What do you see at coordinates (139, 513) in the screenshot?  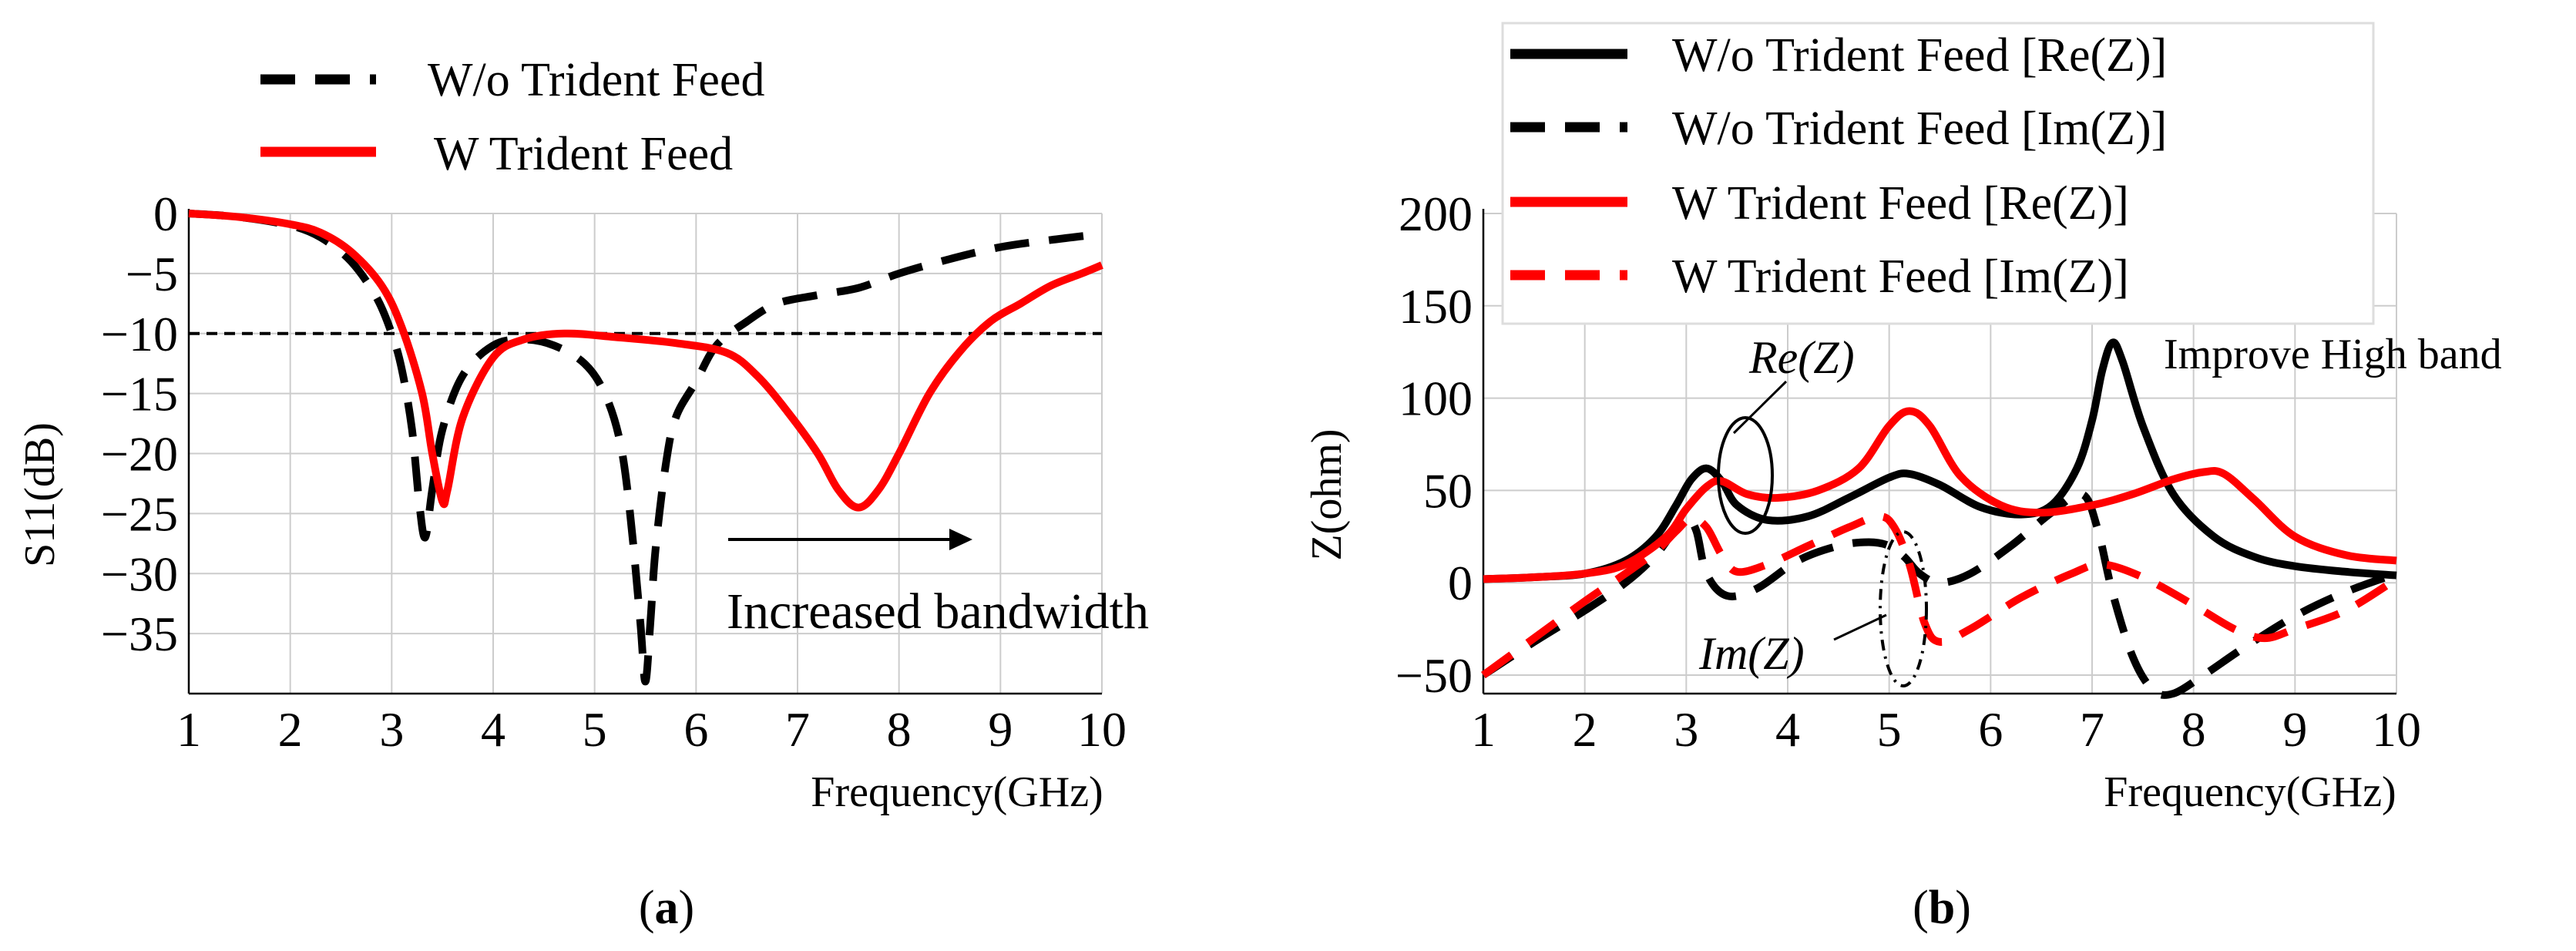 I see `s11-y-tick-label: −25` at bounding box center [139, 513].